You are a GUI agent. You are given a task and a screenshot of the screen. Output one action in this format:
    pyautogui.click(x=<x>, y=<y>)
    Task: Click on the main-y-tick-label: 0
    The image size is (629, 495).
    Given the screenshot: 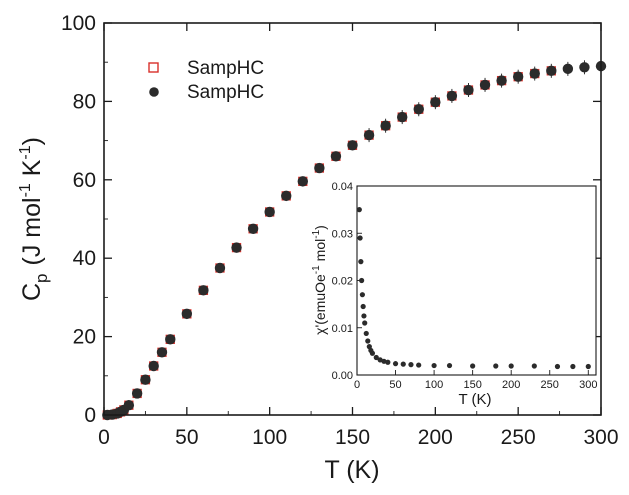 What is the action you would take?
    pyautogui.click(x=90, y=415)
    